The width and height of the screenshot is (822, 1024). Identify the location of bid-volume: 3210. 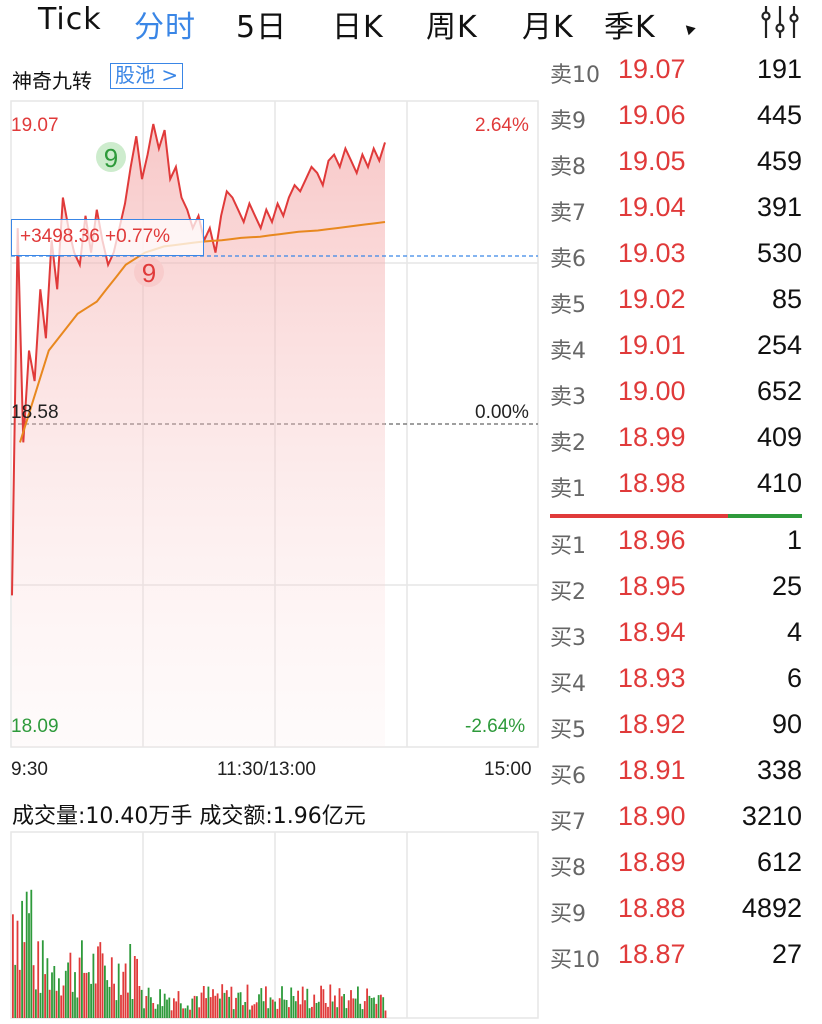
(771, 816).